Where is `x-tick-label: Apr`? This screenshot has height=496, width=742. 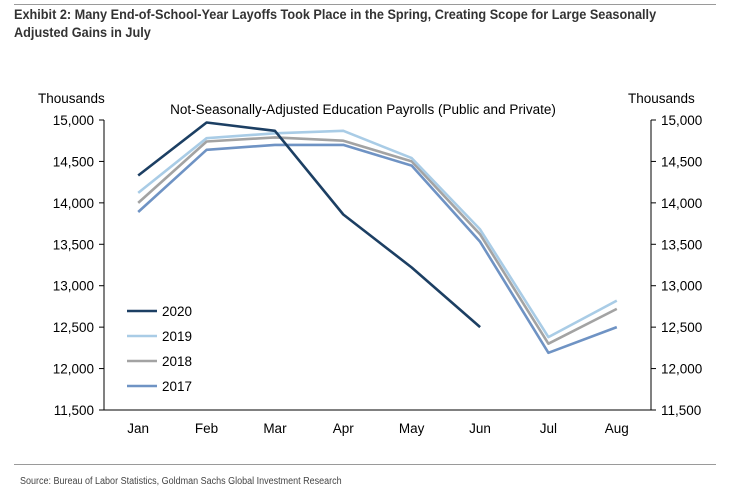 x-tick-label: Apr is located at coordinates (344, 428).